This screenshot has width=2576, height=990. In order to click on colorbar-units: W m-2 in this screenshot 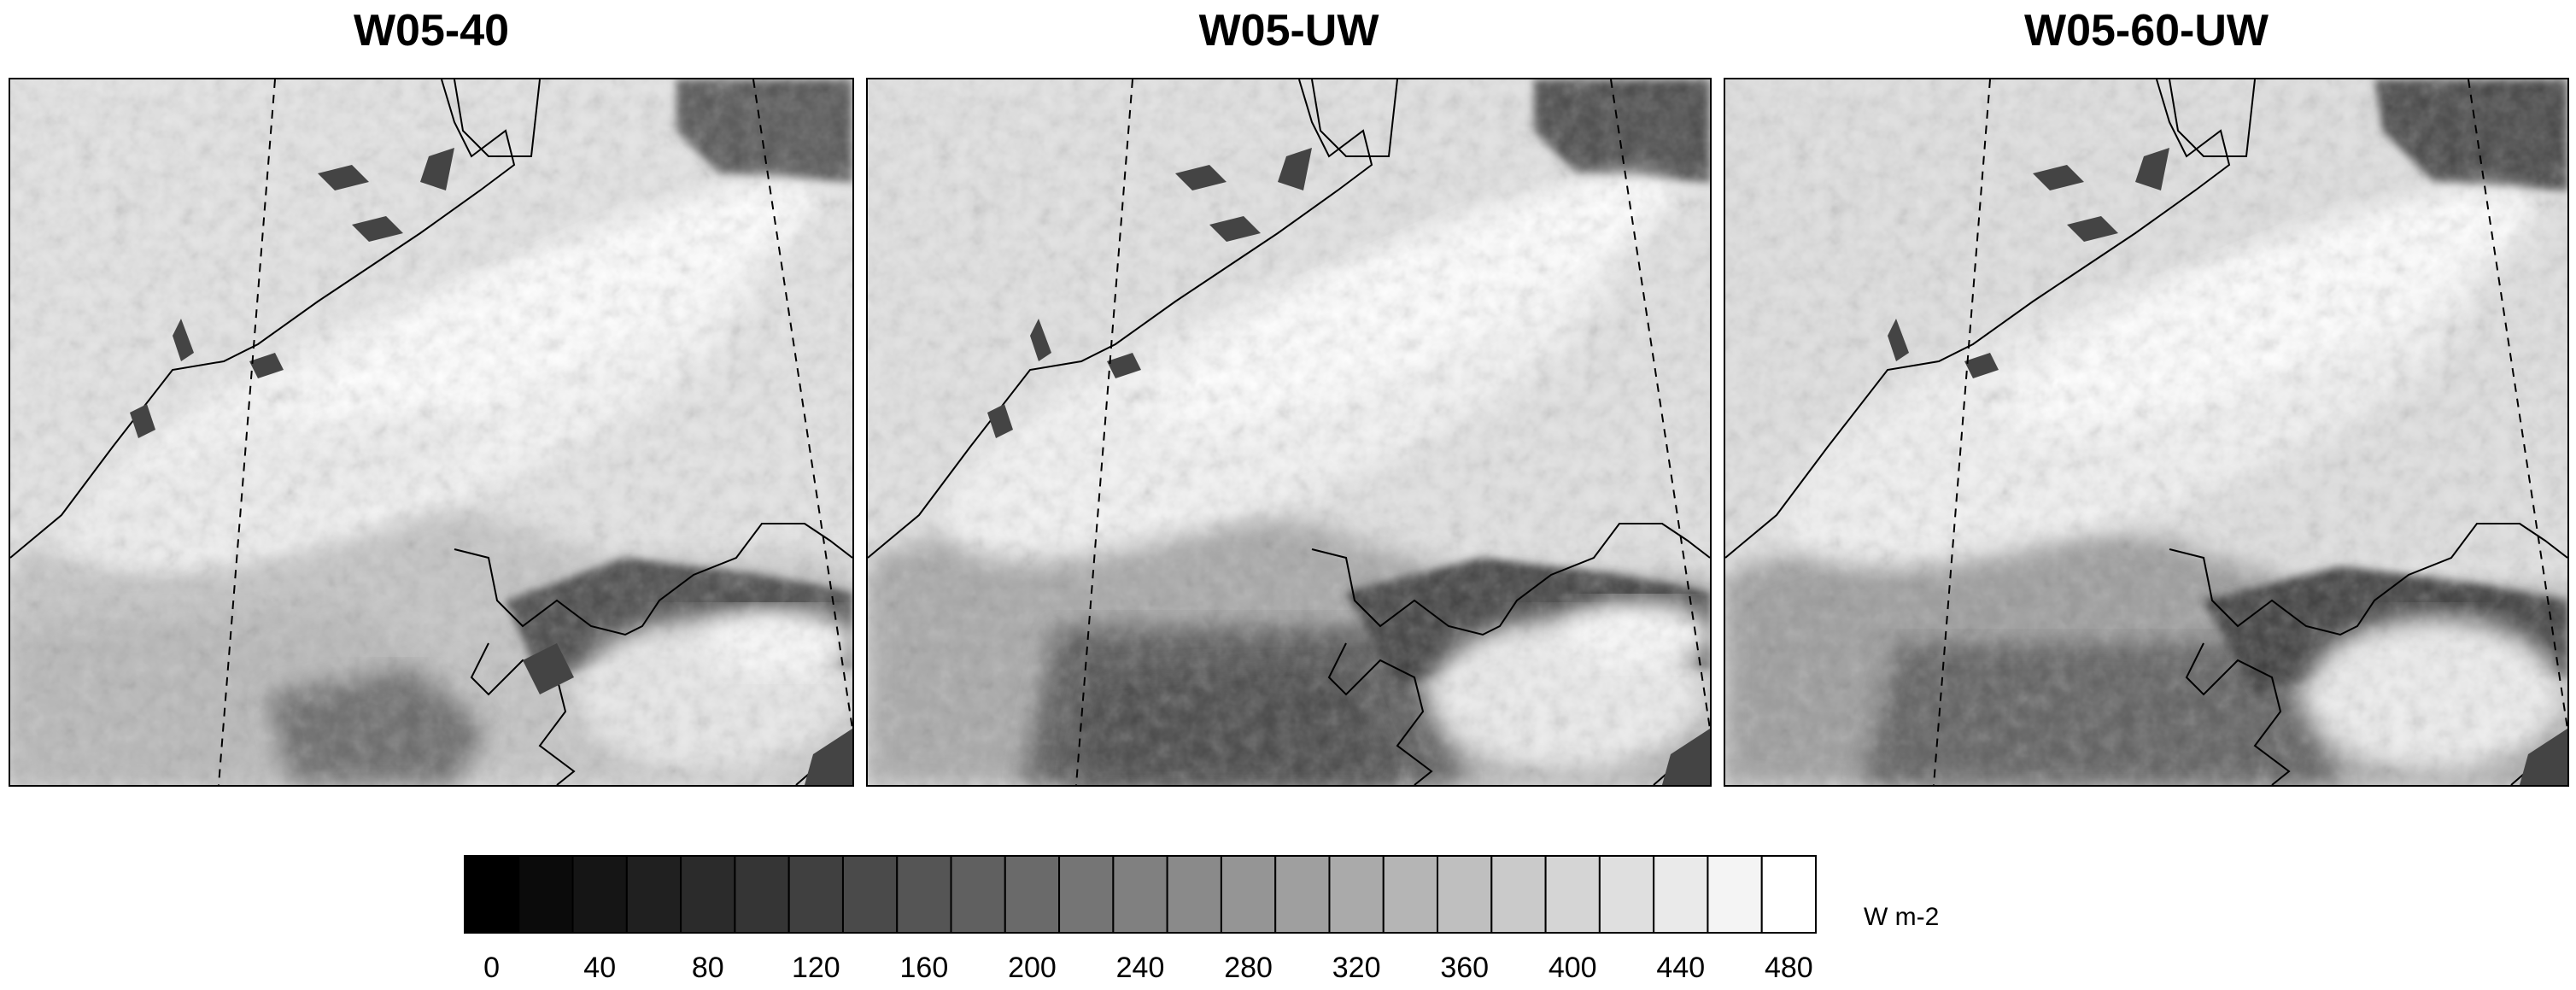, I will do `click(1902, 917)`.